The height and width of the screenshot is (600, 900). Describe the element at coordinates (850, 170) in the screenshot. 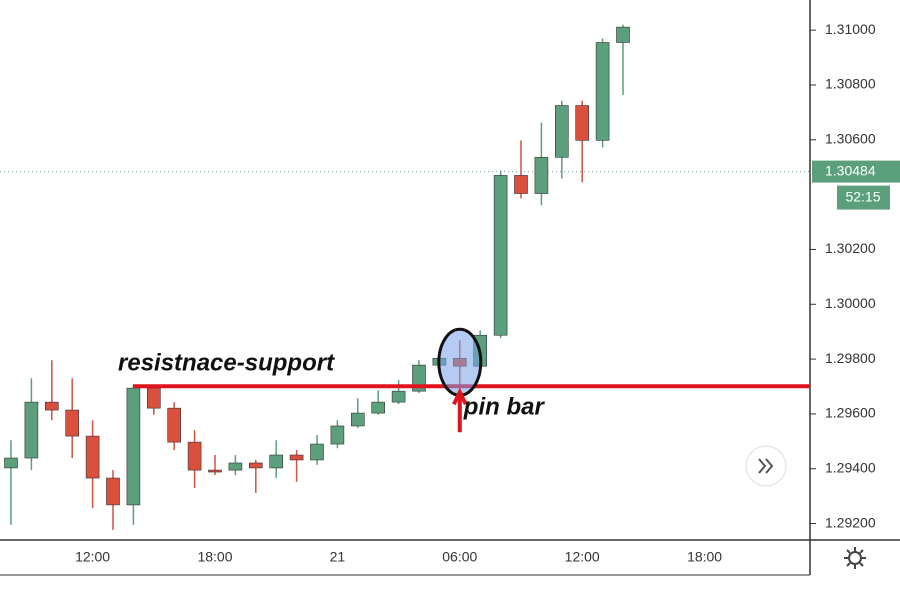

I see `last-price-label: 1.30484` at that location.